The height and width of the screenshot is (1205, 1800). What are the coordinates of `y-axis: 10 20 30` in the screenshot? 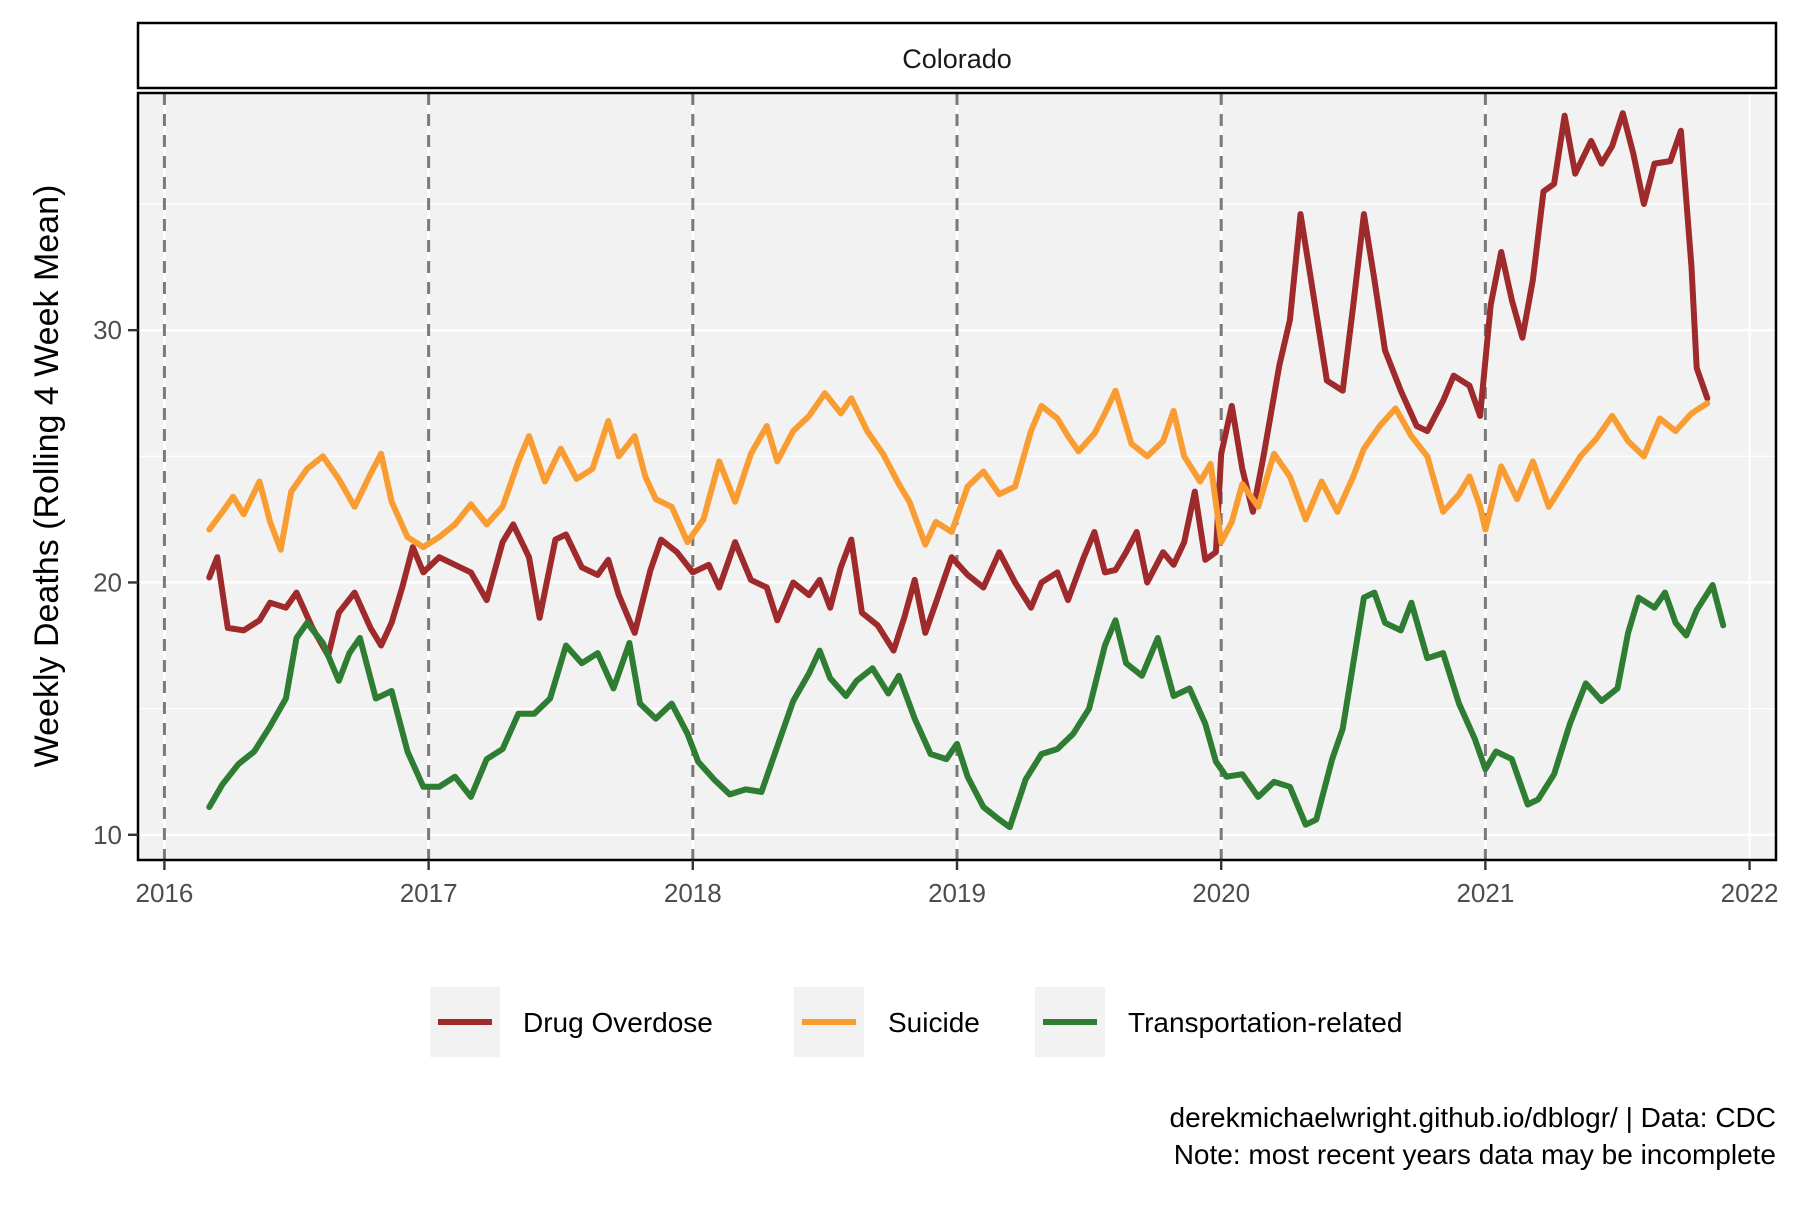 It's located at (115, 582).